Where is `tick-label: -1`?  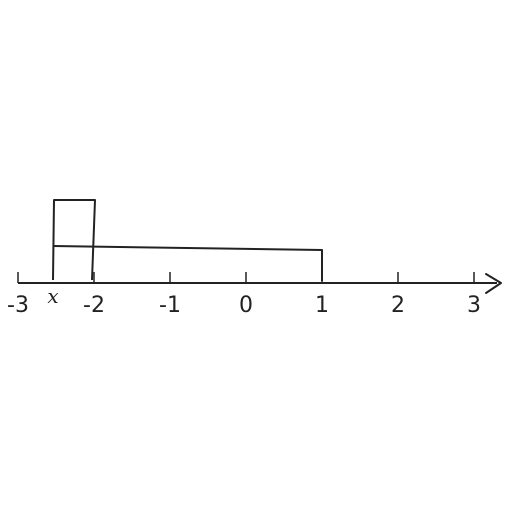
tick-label: -1 is located at coordinates (170, 305).